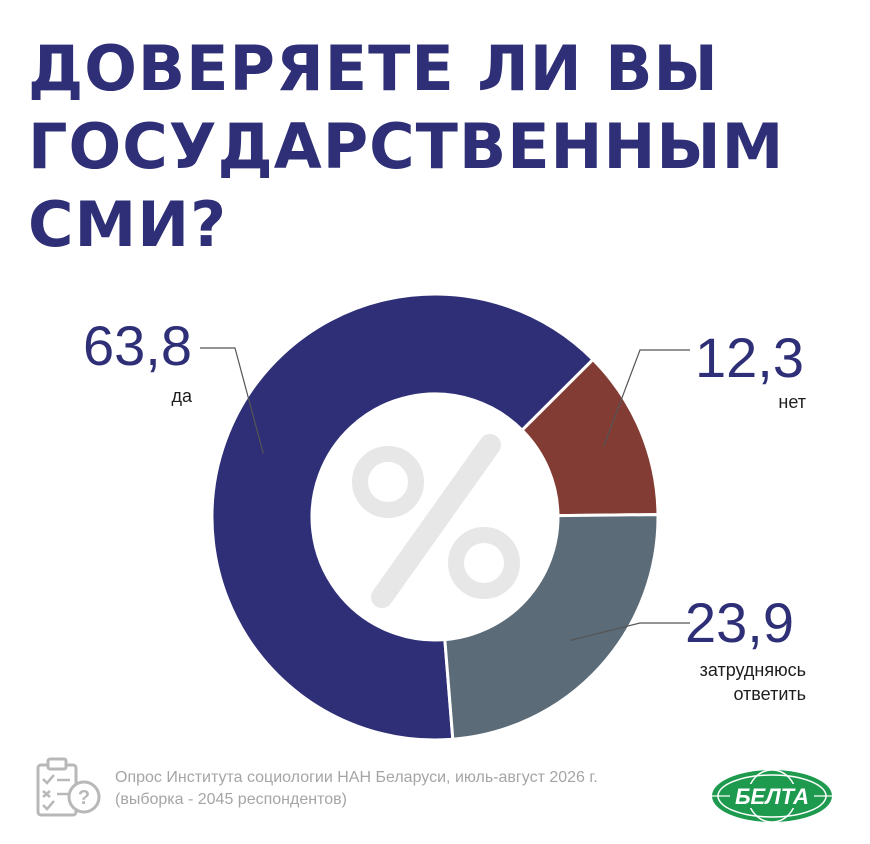 The image size is (870, 844). What do you see at coordinates (436, 521) in the screenshot?
I see `percent-icon` at bounding box center [436, 521].